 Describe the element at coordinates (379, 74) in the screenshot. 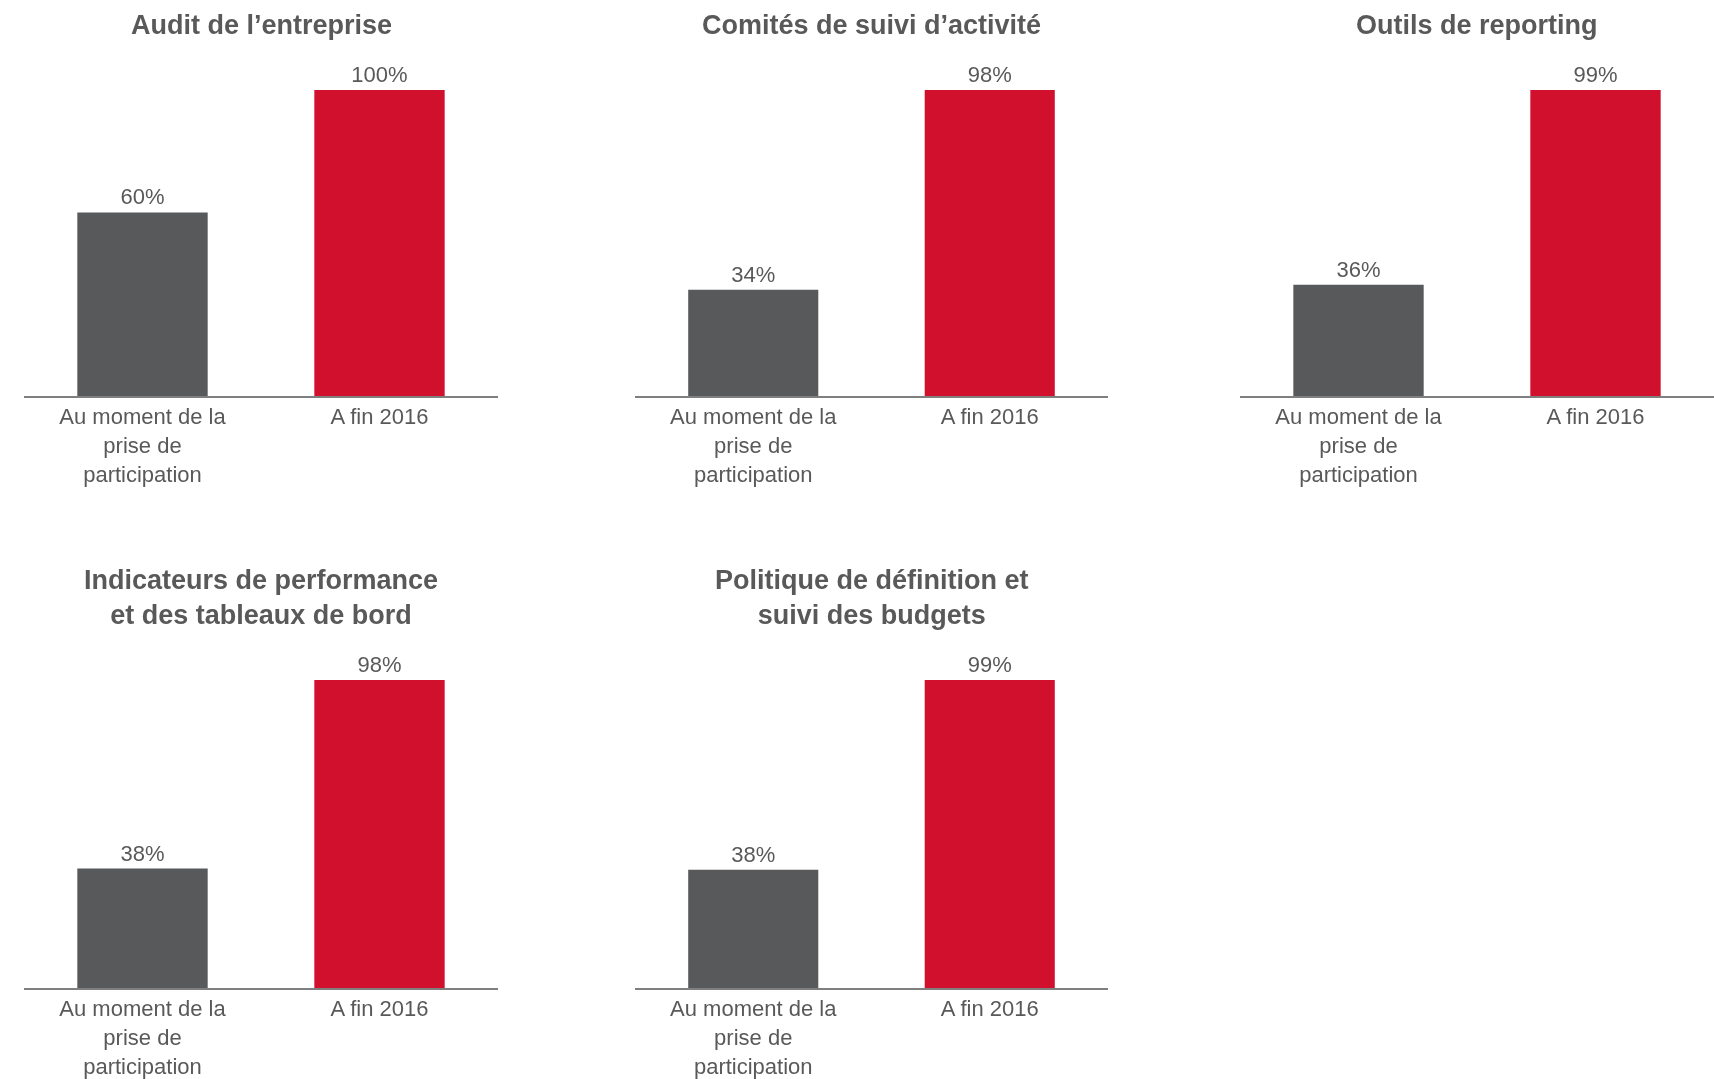

I see `data-label: 100%` at that location.